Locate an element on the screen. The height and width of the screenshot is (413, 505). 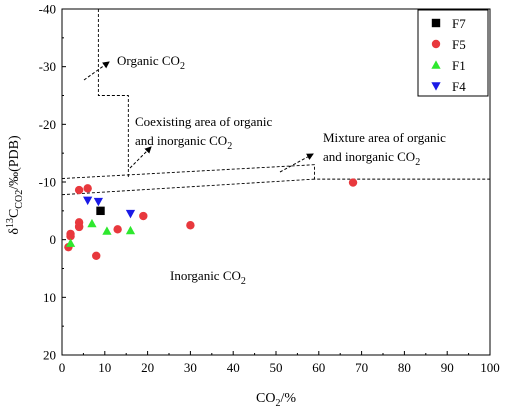
x-tick-label: 100 is located at coordinates (490, 367).